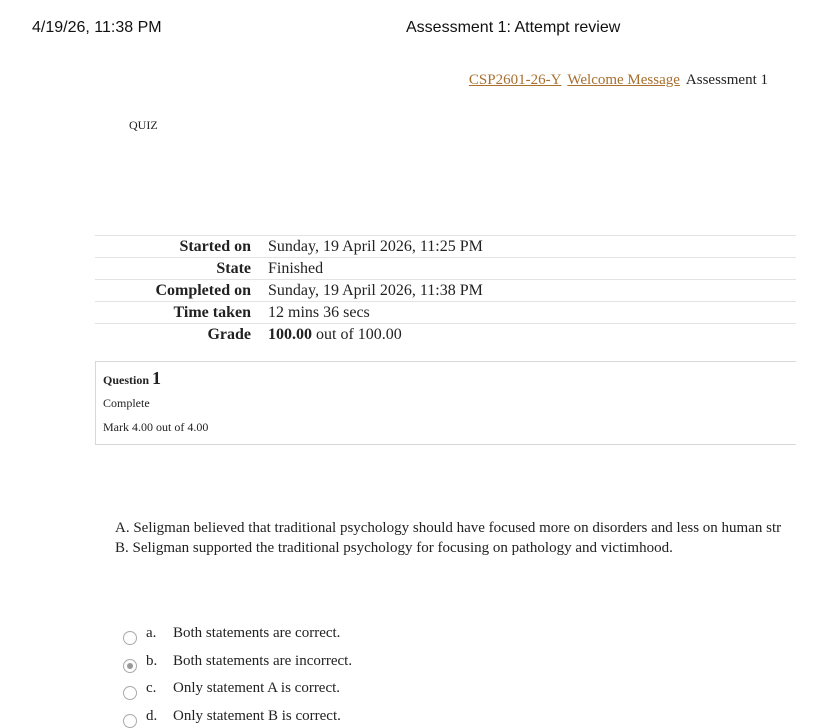  What do you see at coordinates (126, 403) in the screenshot?
I see `question-state: Complete` at bounding box center [126, 403].